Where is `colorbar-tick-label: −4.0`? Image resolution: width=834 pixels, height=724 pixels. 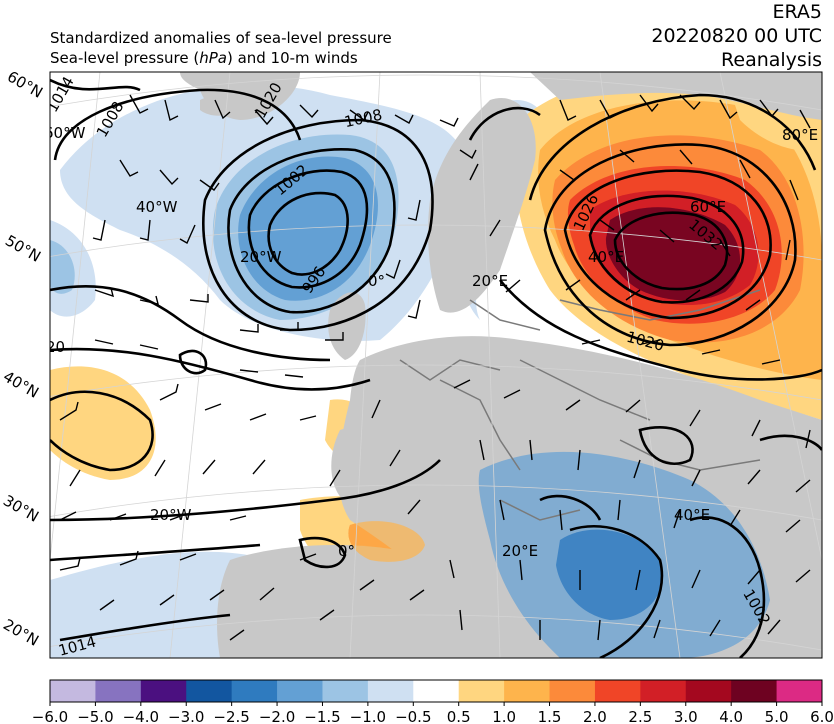 colorbar-tick-label: −4.0 is located at coordinates (141, 716).